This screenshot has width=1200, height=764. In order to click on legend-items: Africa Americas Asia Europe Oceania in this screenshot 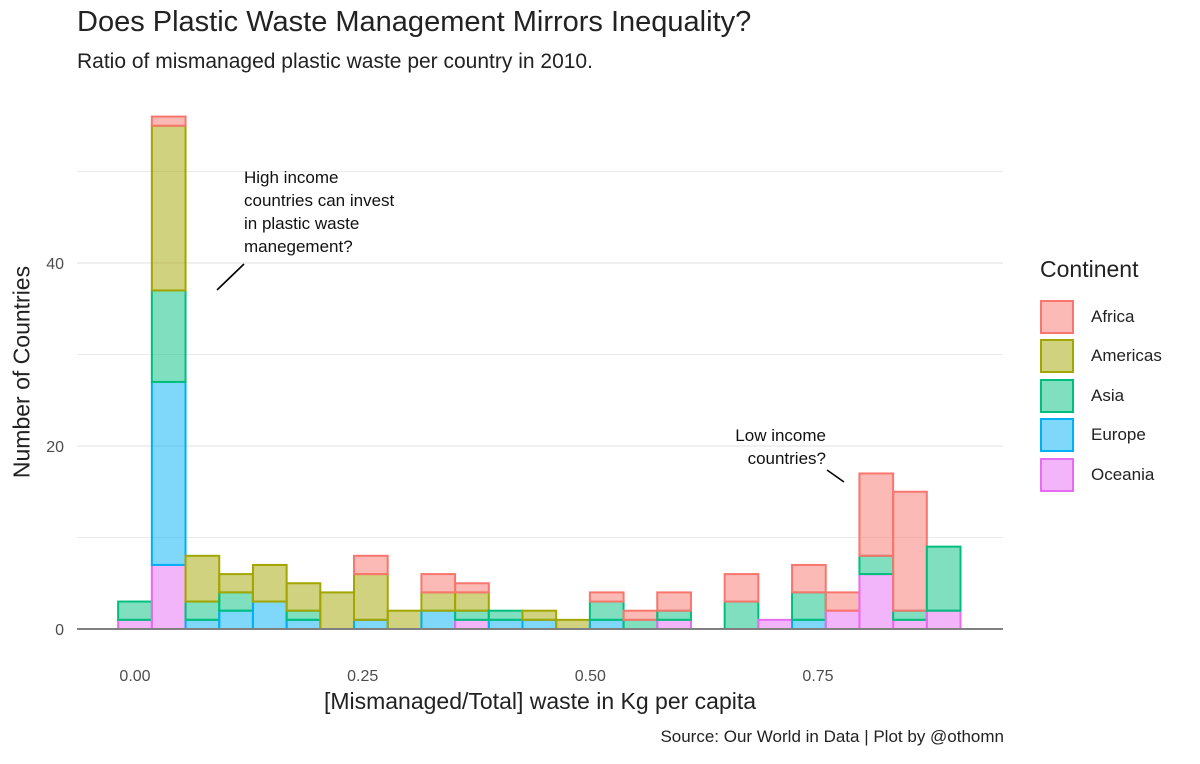, I will do `click(1101, 396)`.